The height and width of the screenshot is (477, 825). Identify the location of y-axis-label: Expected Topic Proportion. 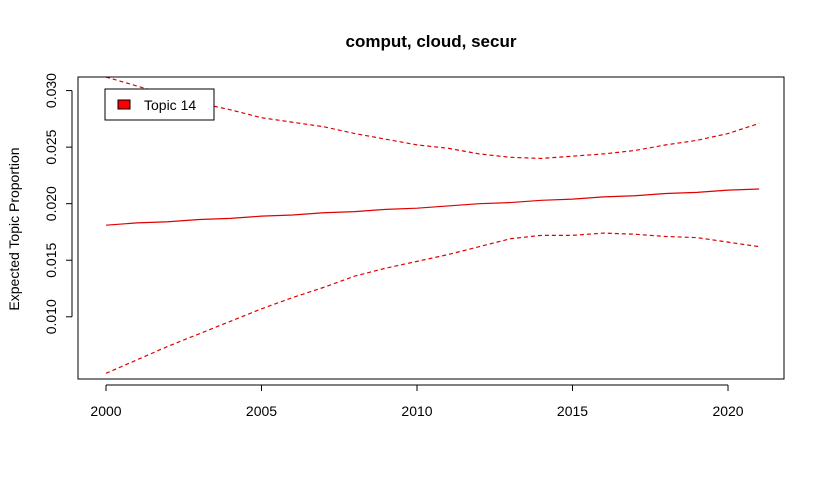
(14, 228).